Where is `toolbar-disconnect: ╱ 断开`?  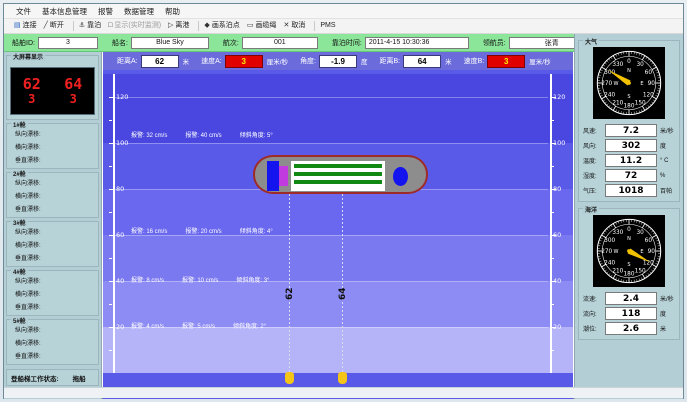 toolbar-disconnect: ╱ 断开 is located at coordinates (54, 26).